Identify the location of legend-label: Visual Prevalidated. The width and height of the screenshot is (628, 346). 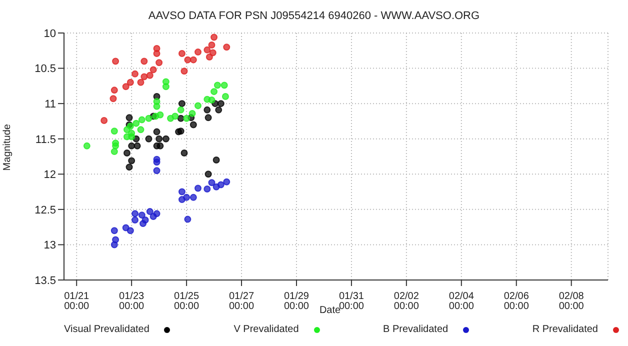
(107, 329).